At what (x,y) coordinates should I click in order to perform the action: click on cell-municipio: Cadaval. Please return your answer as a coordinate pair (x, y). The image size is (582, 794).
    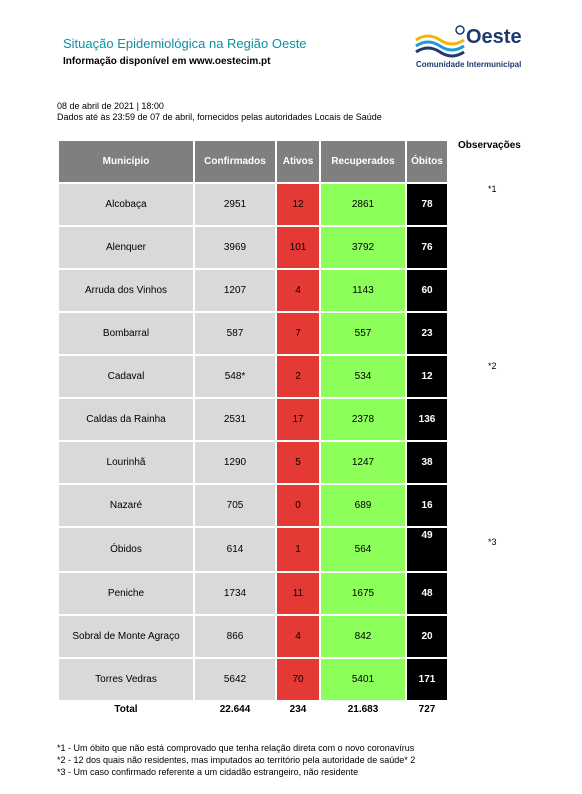
    Looking at the image, I should click on (126, 376).